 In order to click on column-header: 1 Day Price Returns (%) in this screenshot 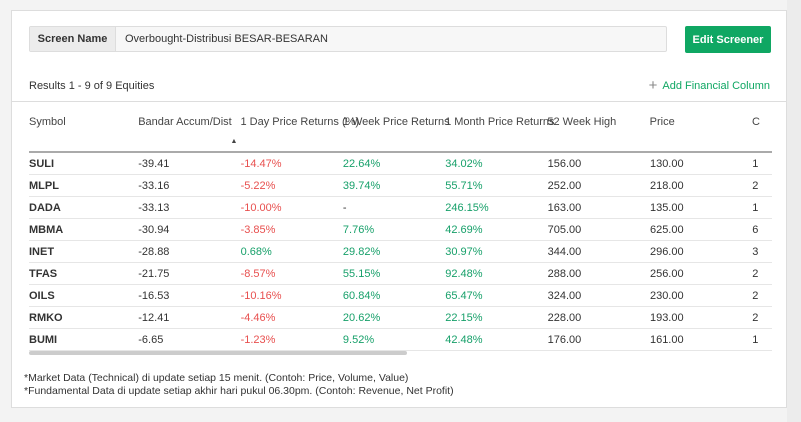, I will do `click(300, 122)`.